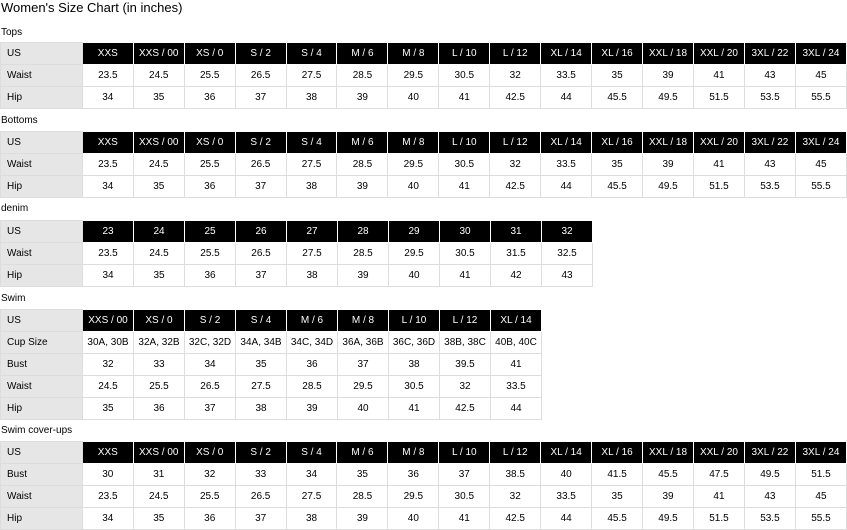  I want to click on section-label: Bottoms, so click(19, 120).